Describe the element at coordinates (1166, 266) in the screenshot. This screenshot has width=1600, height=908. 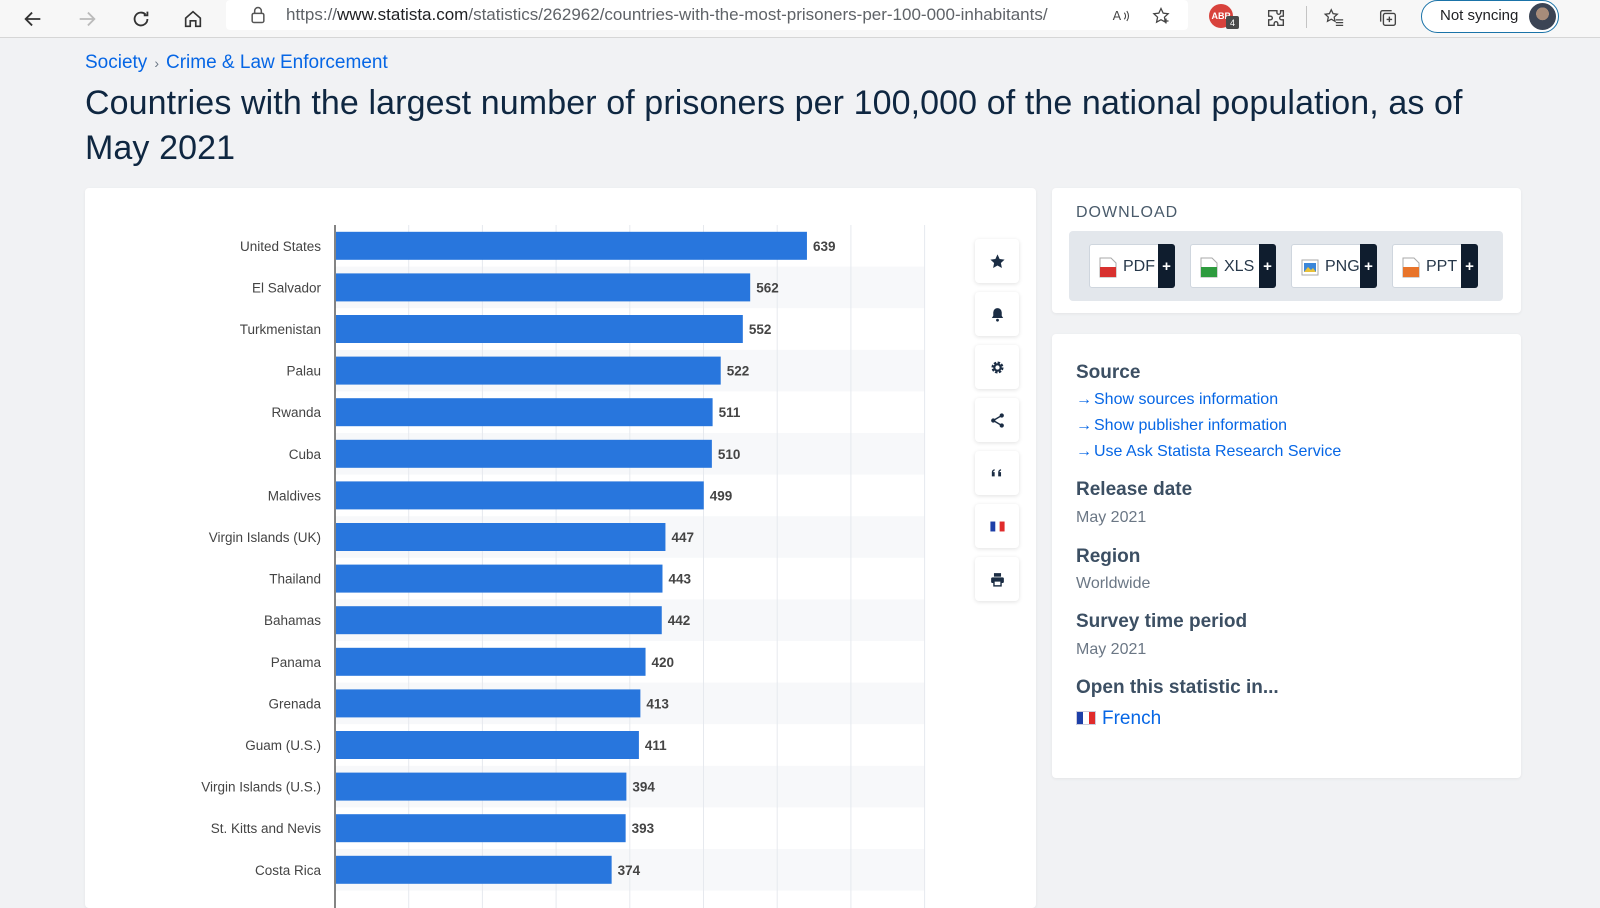
I see `pdf-plus: +` at that location.